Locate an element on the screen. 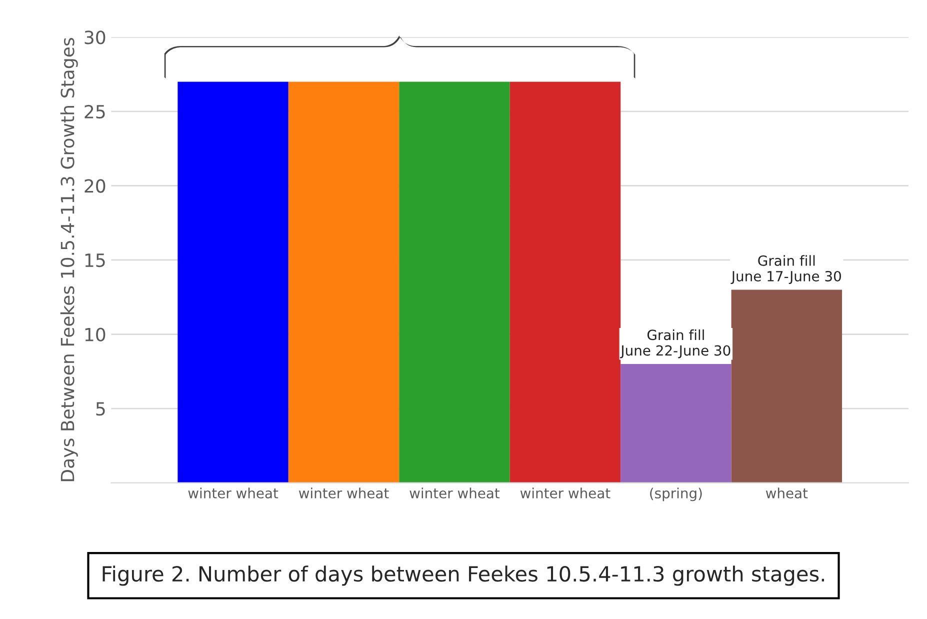  y-tick-label: 15 is located at coordinates (95, 261).